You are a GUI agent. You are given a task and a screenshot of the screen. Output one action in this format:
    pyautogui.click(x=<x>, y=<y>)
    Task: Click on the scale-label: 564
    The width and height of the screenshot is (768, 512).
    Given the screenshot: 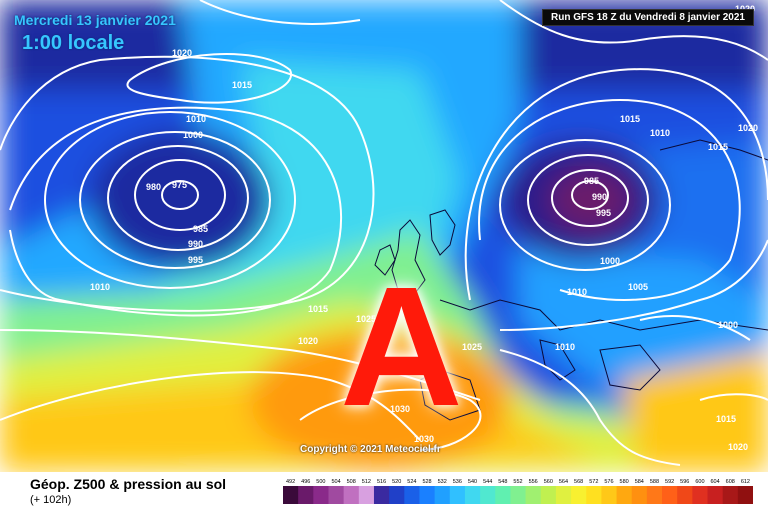 What is the action you would take?
    pyautogui.click(x=563, y=482)
    